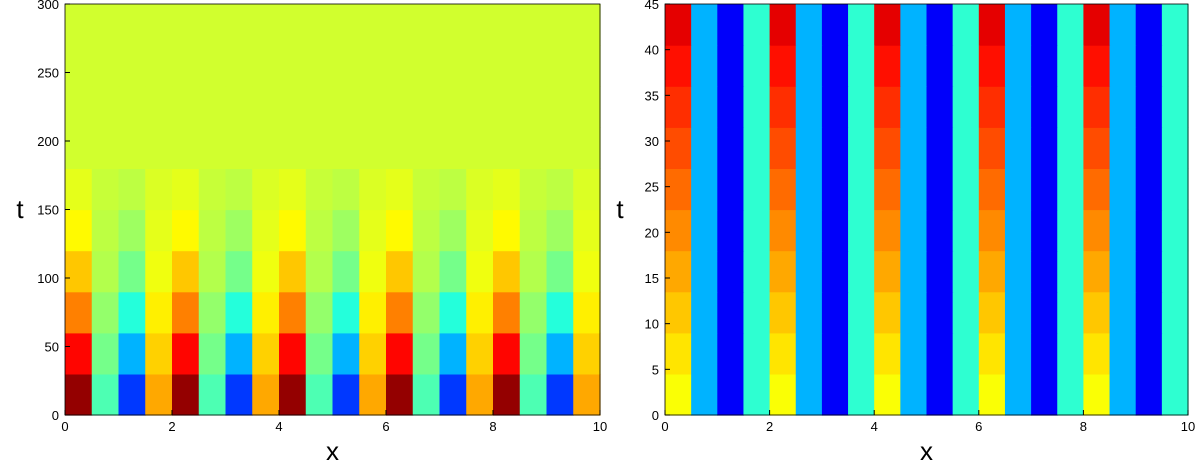  I want to click on y-tick-label: 100, so click(48, 278).